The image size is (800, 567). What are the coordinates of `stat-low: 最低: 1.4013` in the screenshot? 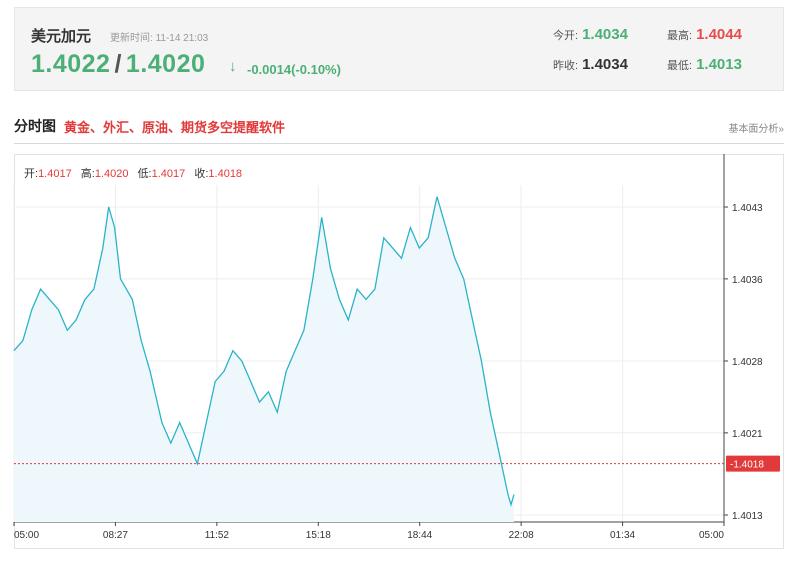 It's located at (704, 64).